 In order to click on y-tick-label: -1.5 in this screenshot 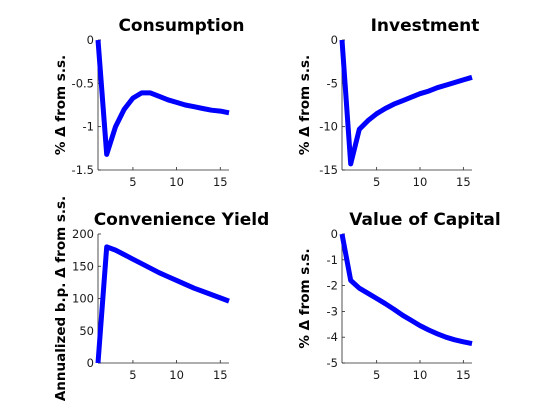, I will do `click(83, 170)`.